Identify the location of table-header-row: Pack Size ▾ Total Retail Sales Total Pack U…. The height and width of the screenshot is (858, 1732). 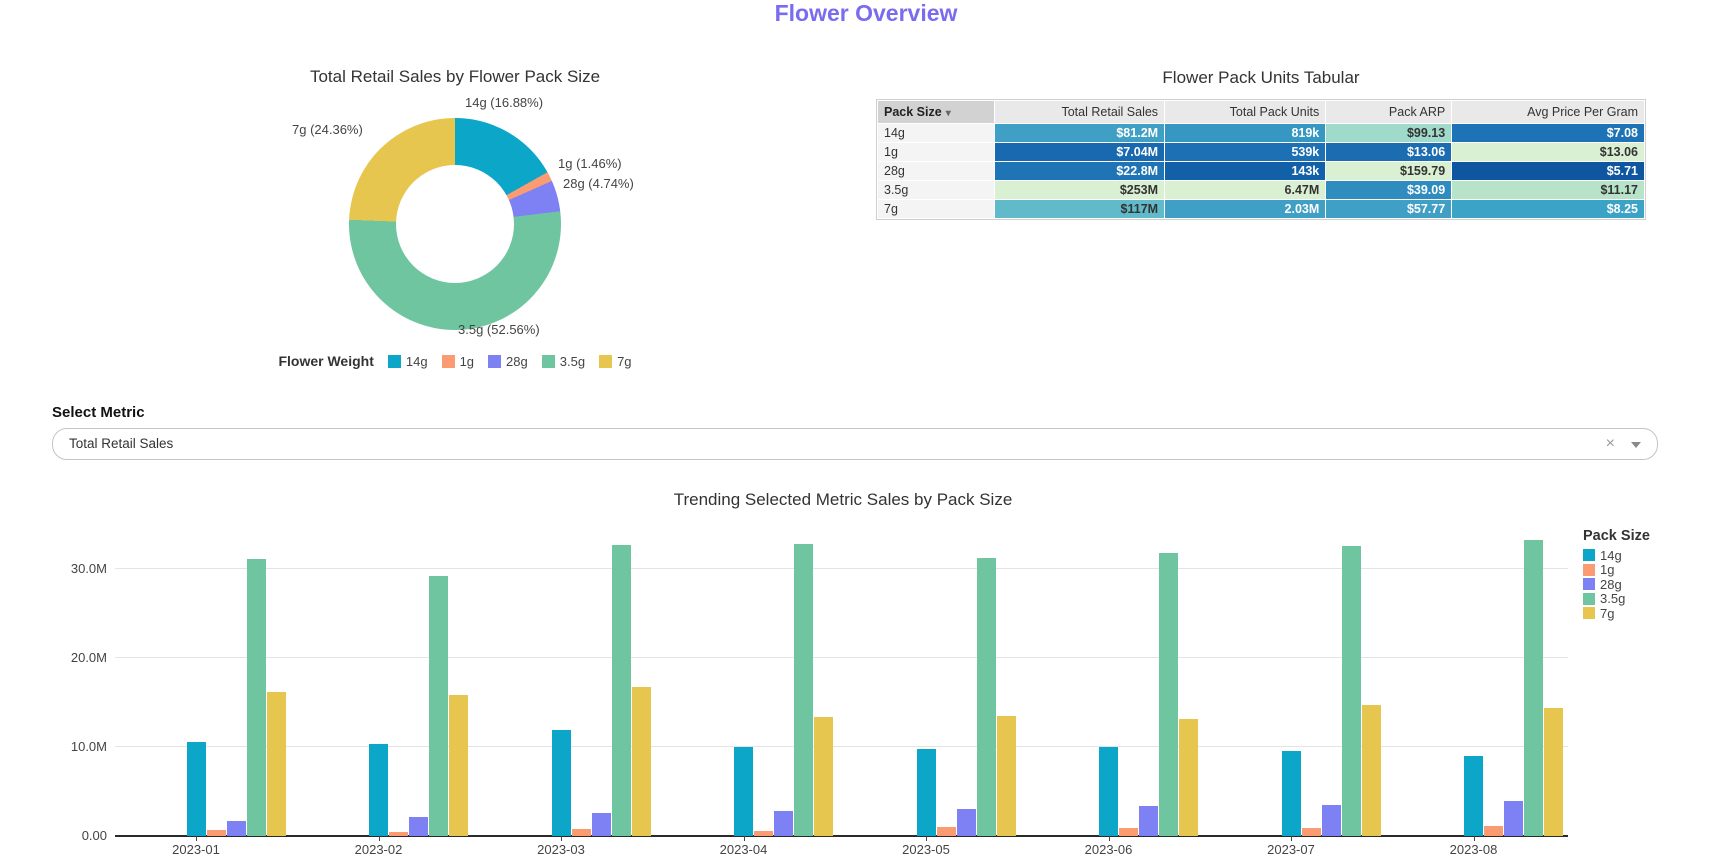
(1261, 112).